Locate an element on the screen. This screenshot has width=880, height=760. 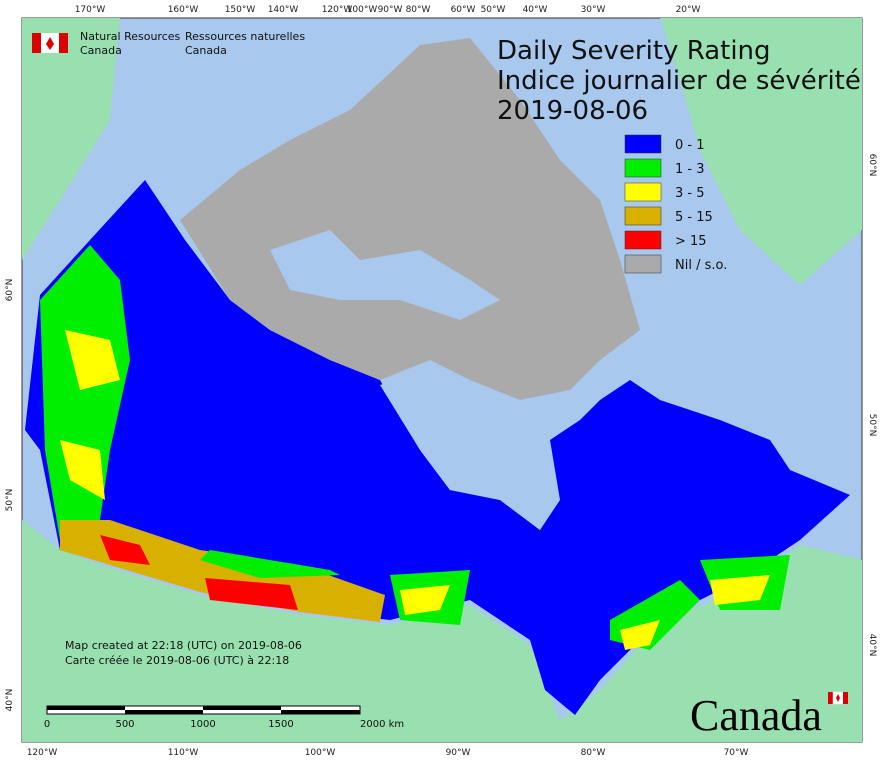
legend-label: 1 - 3 is located at coordinates (690, 169).